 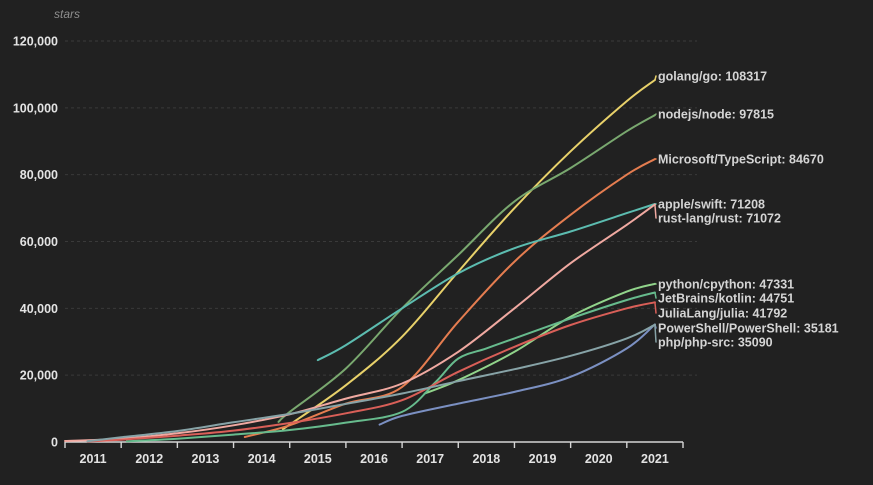 What do you see at coordinates (716, 115) in the screenshot?
I see `series-label-nodejs-node: nodejs/node: 97815` at bounding box center [716, 115].